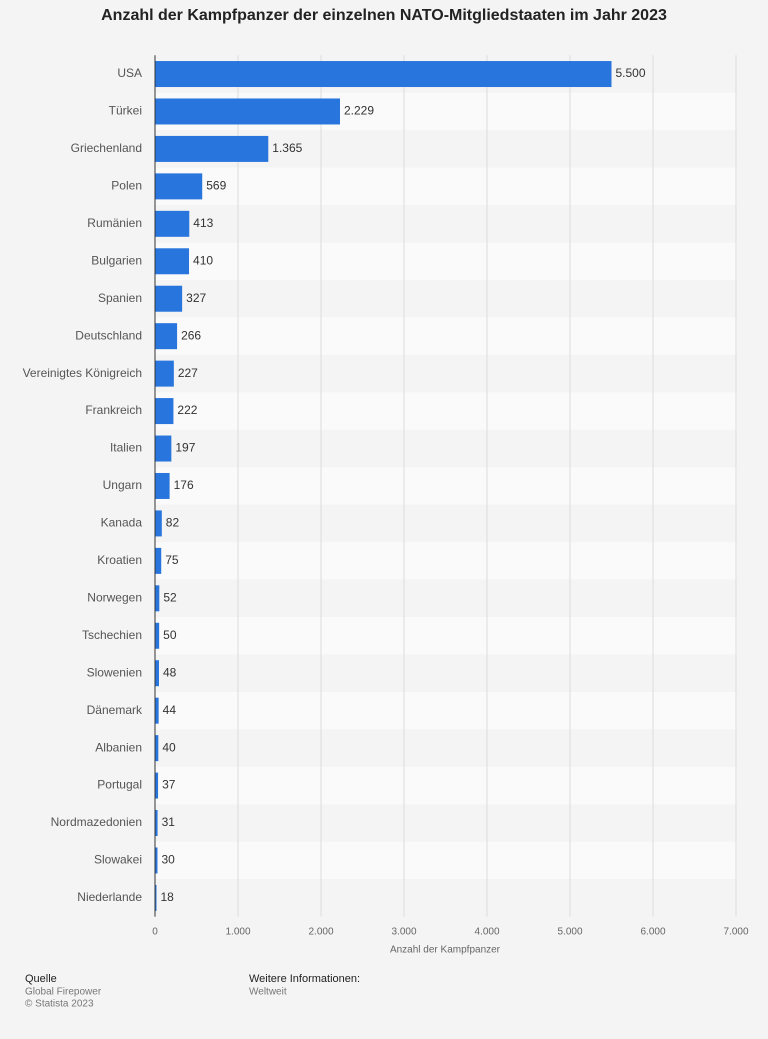  Describe the element at coordinates (119, 560) in the screenshot. I see `y-tick-label: Kroatien` at that location.